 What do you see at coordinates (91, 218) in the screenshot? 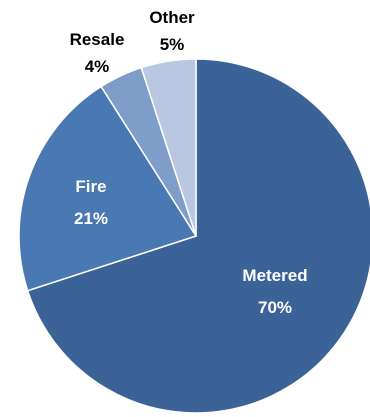
I see `slice-value-fire: 21%` at bounding box center [91, 218].